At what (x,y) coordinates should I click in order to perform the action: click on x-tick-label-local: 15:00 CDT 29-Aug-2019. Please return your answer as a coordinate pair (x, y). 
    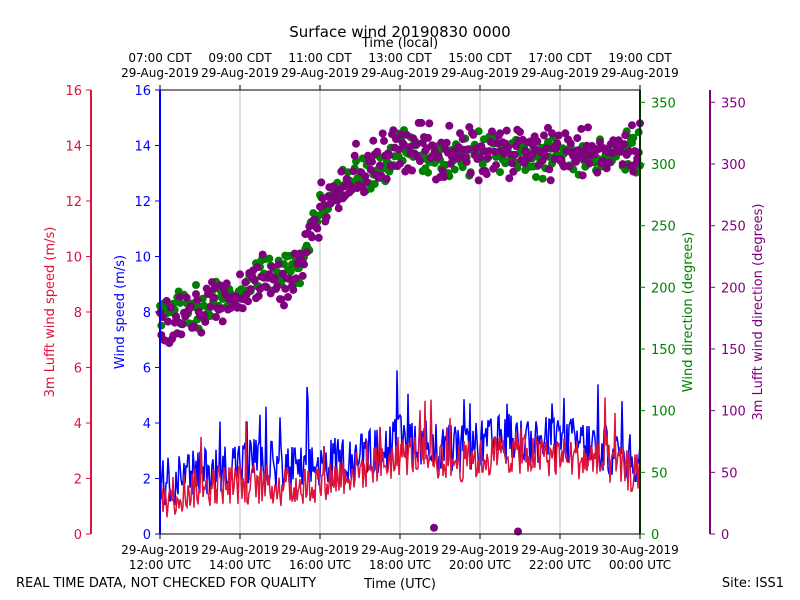
    Looking at the image, I should click on (480, 65).